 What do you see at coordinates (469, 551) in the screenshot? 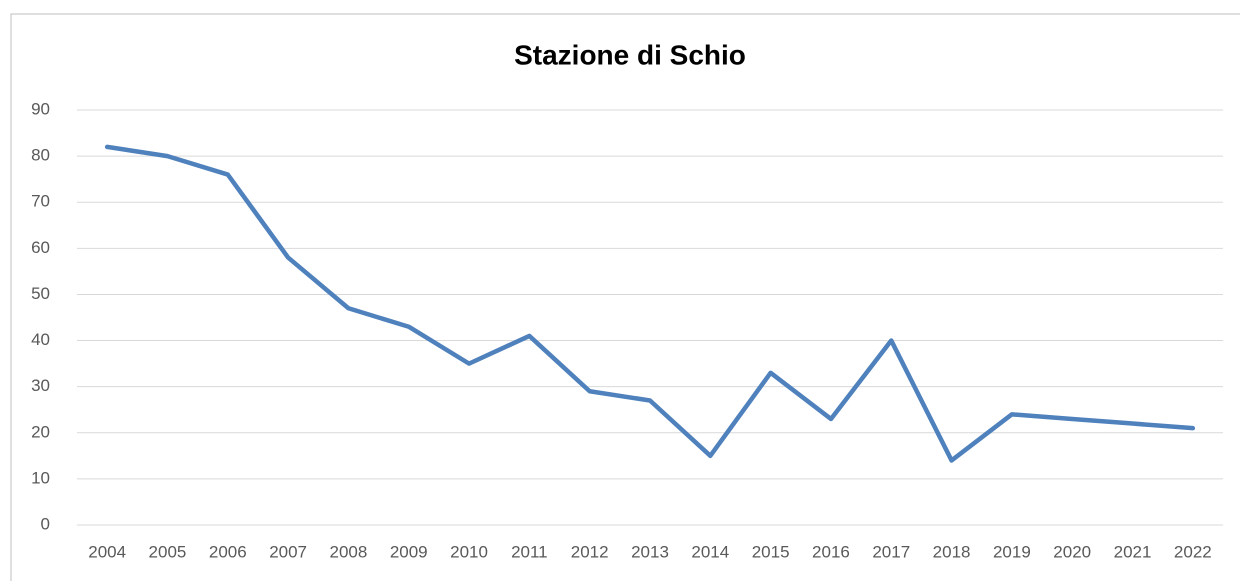
I see `x-tick-label: 2010` at bounding box center [469, 551].